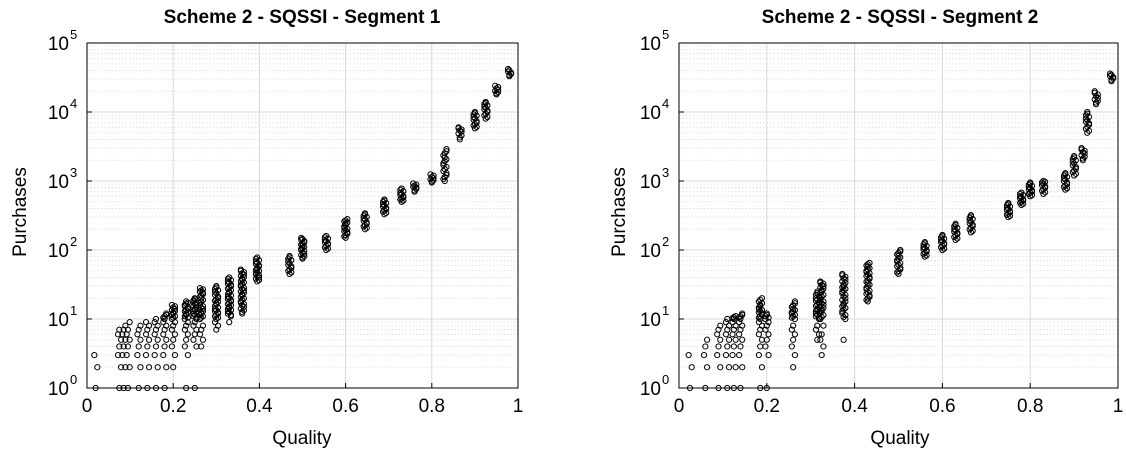  Describe the element at coordinates (665, 103) in the screenshot. I see `y-tick-exponent: 4` at that location.